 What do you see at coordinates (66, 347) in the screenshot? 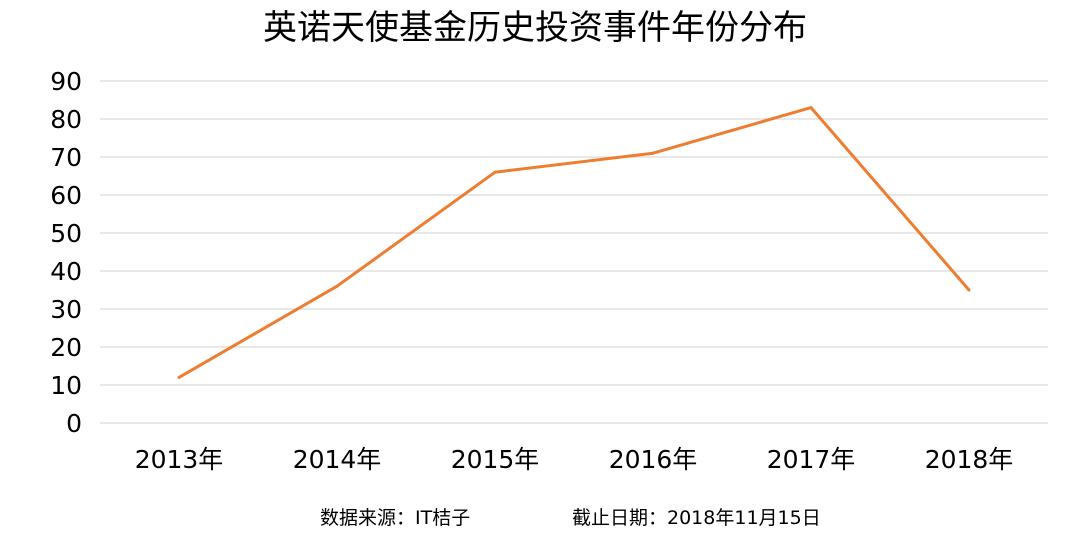
I see `y-tick-label: 20` at bounding box center [66, 347].